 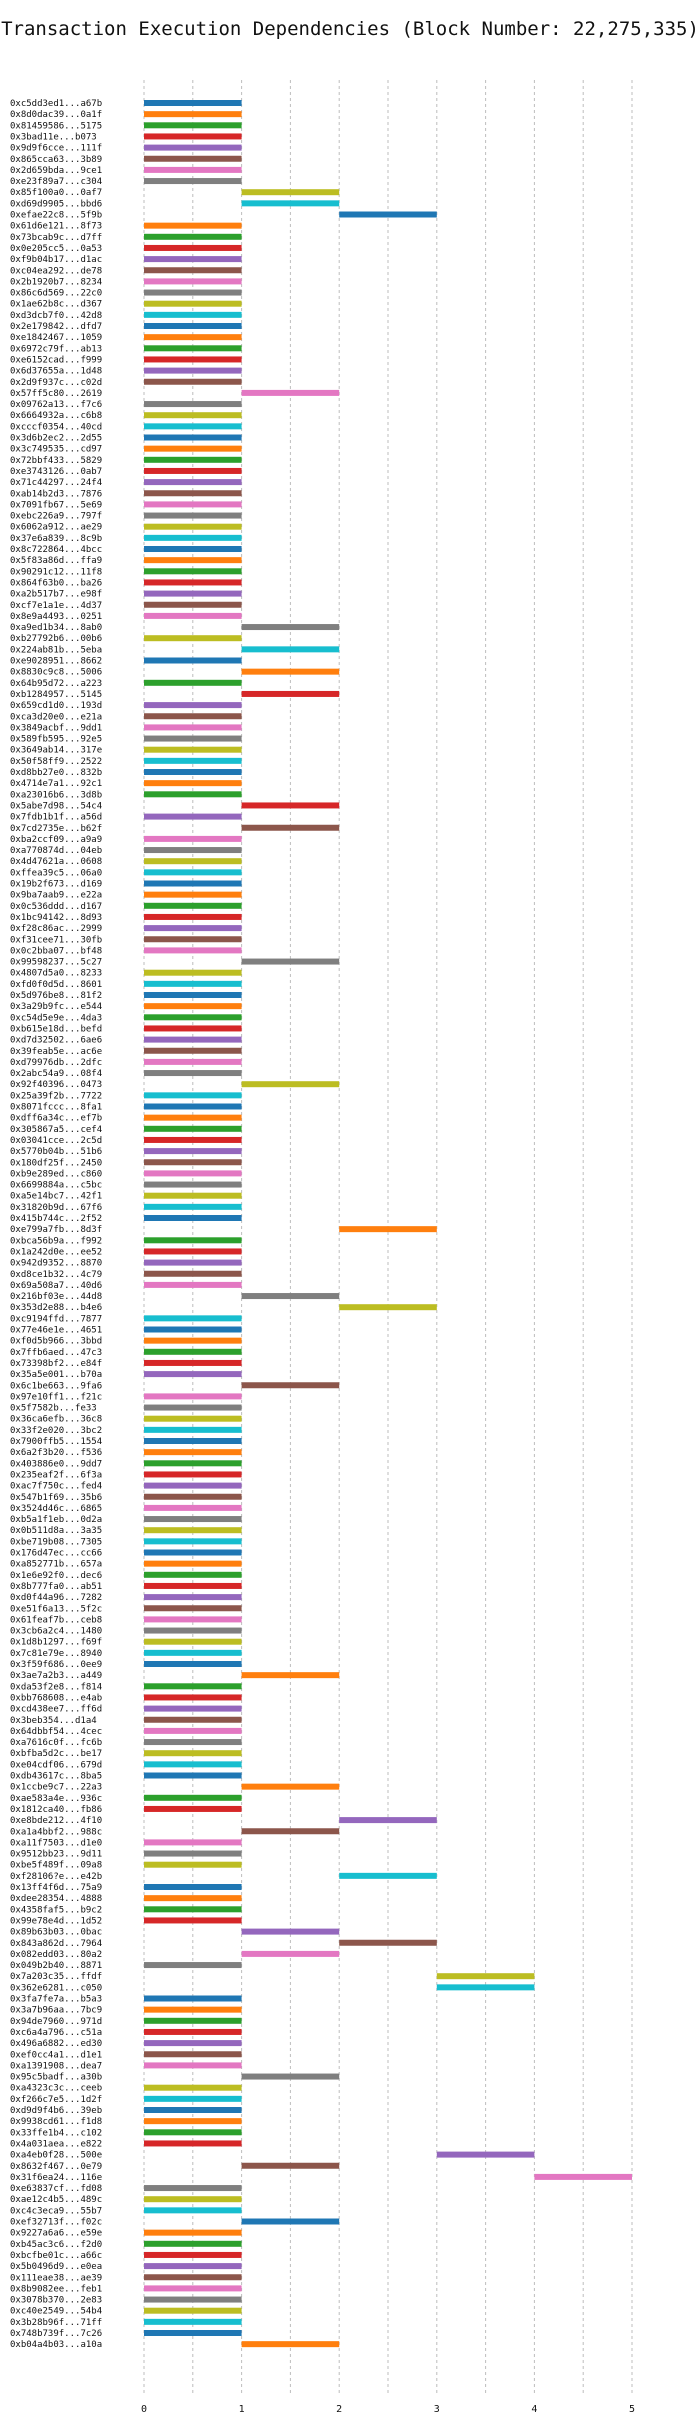 What do you see at coordinates (56, 1877) in the screenshot?
I see `y-tick-label: 0xf28106?e...e42b` at bounding box center [56, 1877].